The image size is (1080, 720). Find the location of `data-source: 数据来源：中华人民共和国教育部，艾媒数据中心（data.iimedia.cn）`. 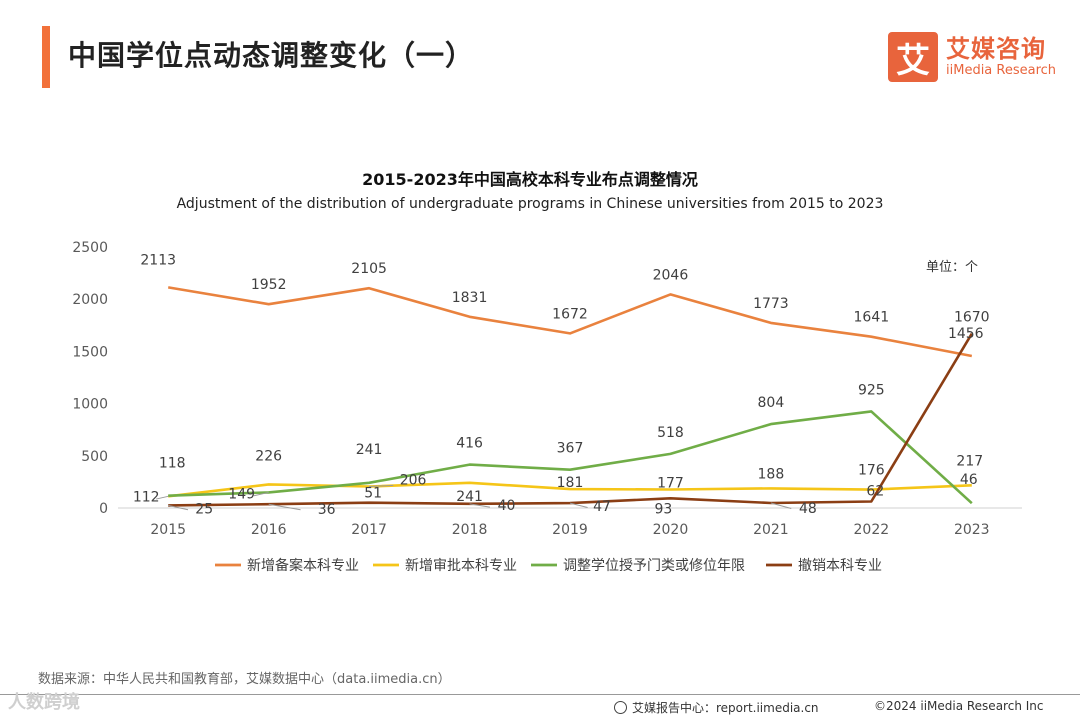

data-source: 数据来源：中华人民共和国教育部，艾媒数据中心（data.iimedia.cn） is located at coordinates (244, 679).